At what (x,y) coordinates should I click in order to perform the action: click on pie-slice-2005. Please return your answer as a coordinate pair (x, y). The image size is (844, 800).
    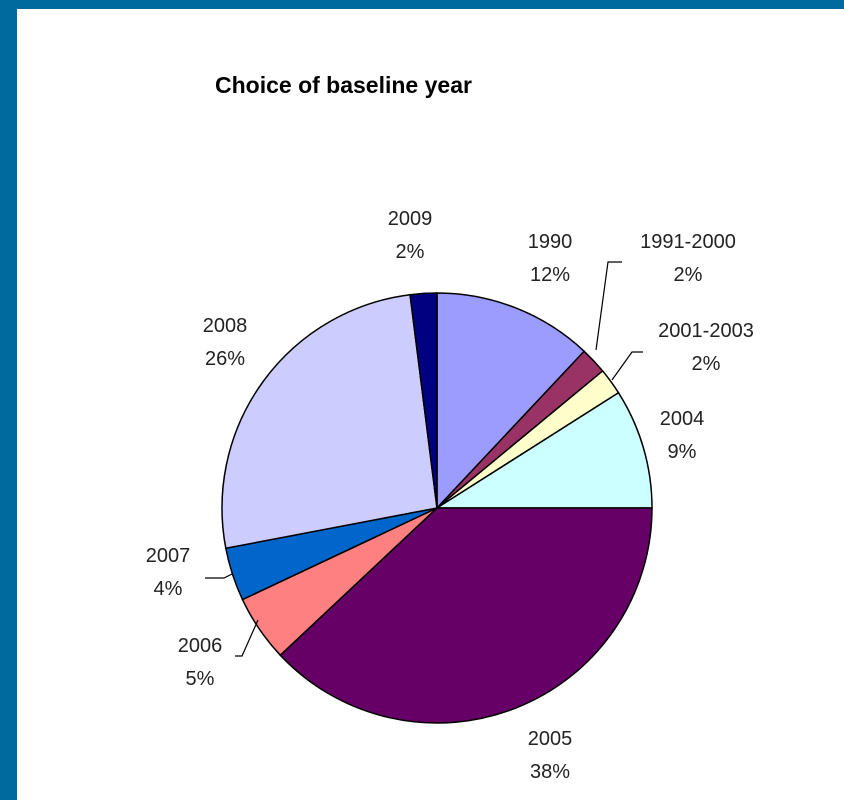
    Looking at the image, I should click on (466, 615).